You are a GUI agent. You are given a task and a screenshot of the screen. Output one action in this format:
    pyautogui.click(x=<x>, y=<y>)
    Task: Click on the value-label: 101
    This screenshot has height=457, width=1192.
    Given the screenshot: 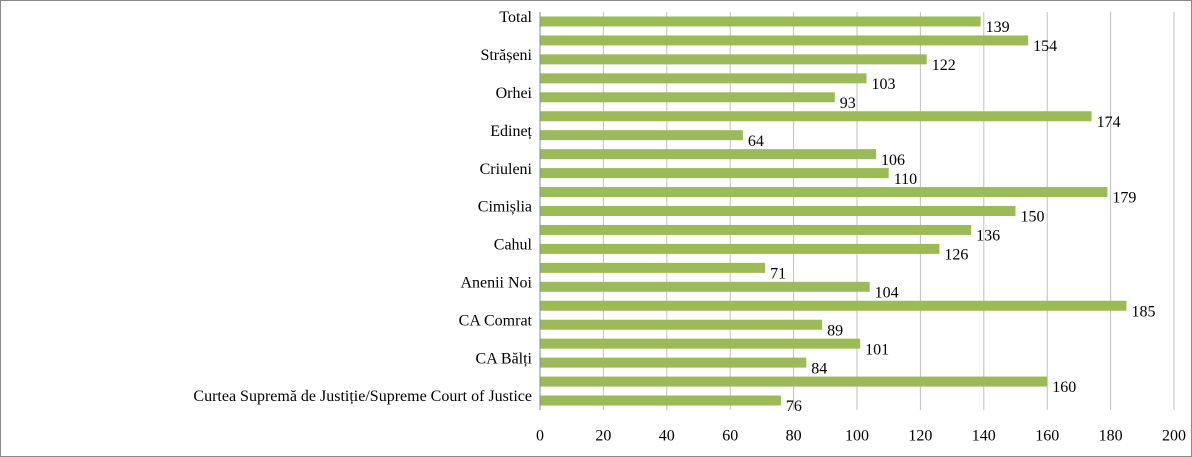 What is the action you would take?
    pyautogui.click(x=877, y=349)
    